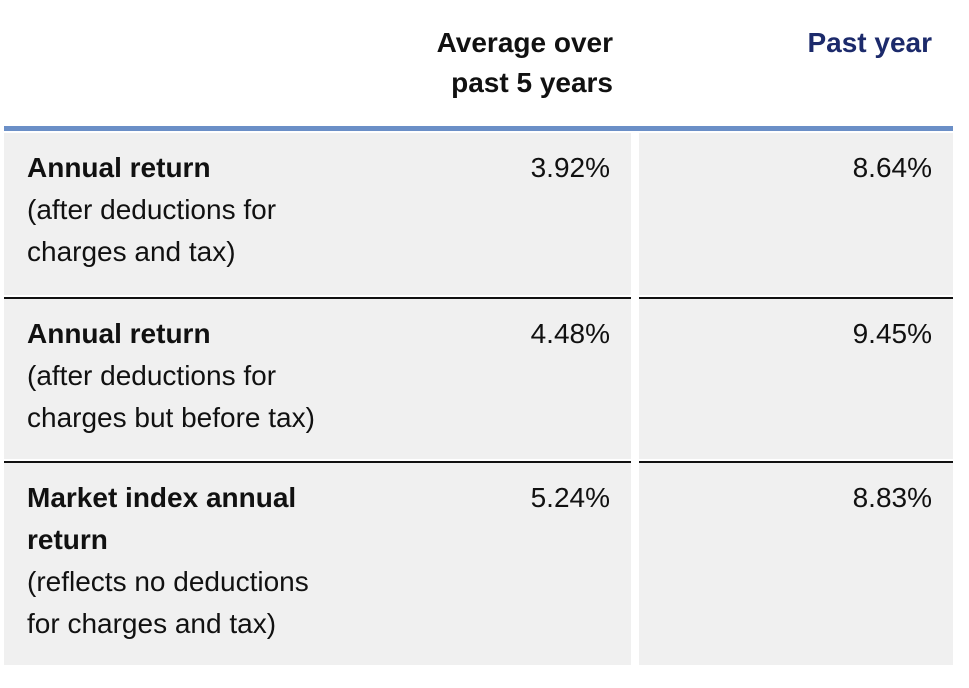 The width and height of the screenshot is (969, 688). What do you see at coordinates (570, 333) in the screenshot?
I see `value-5yr: 4.48%` at bounding box center [570, 333].